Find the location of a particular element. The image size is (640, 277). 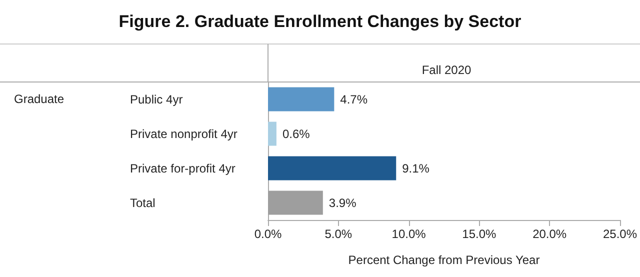

x-tick-label: 15.0% is located at coordinates (479, 234).